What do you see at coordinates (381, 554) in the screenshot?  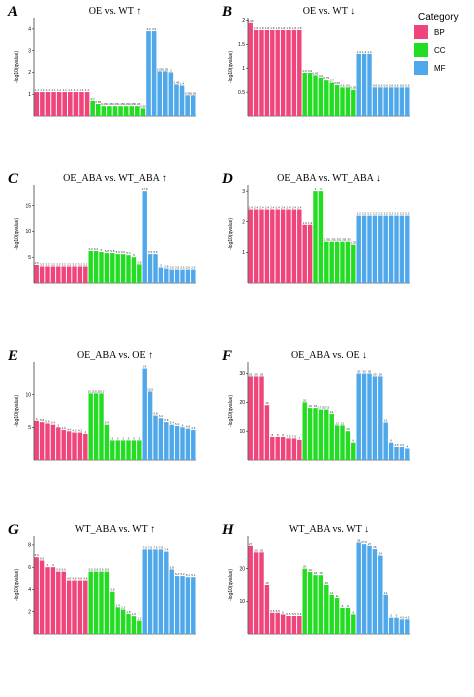 I see `panel-h-bar-value: 24` at bounding box center [381, 554].